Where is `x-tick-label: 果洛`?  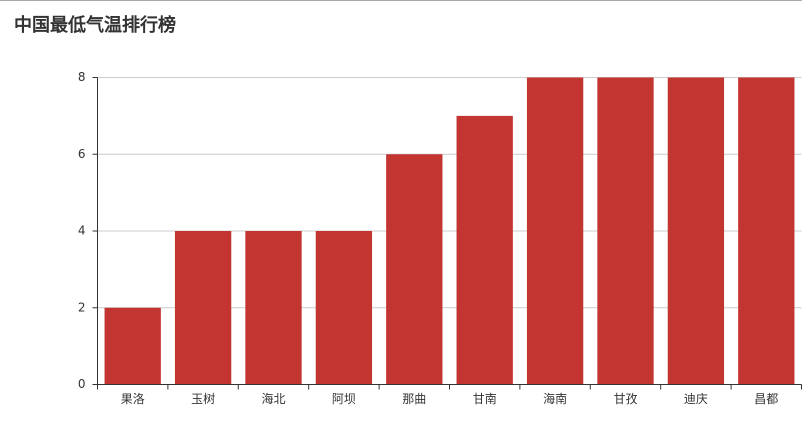 x-tick-label: 果洛 is located at coordinates (133, 398).